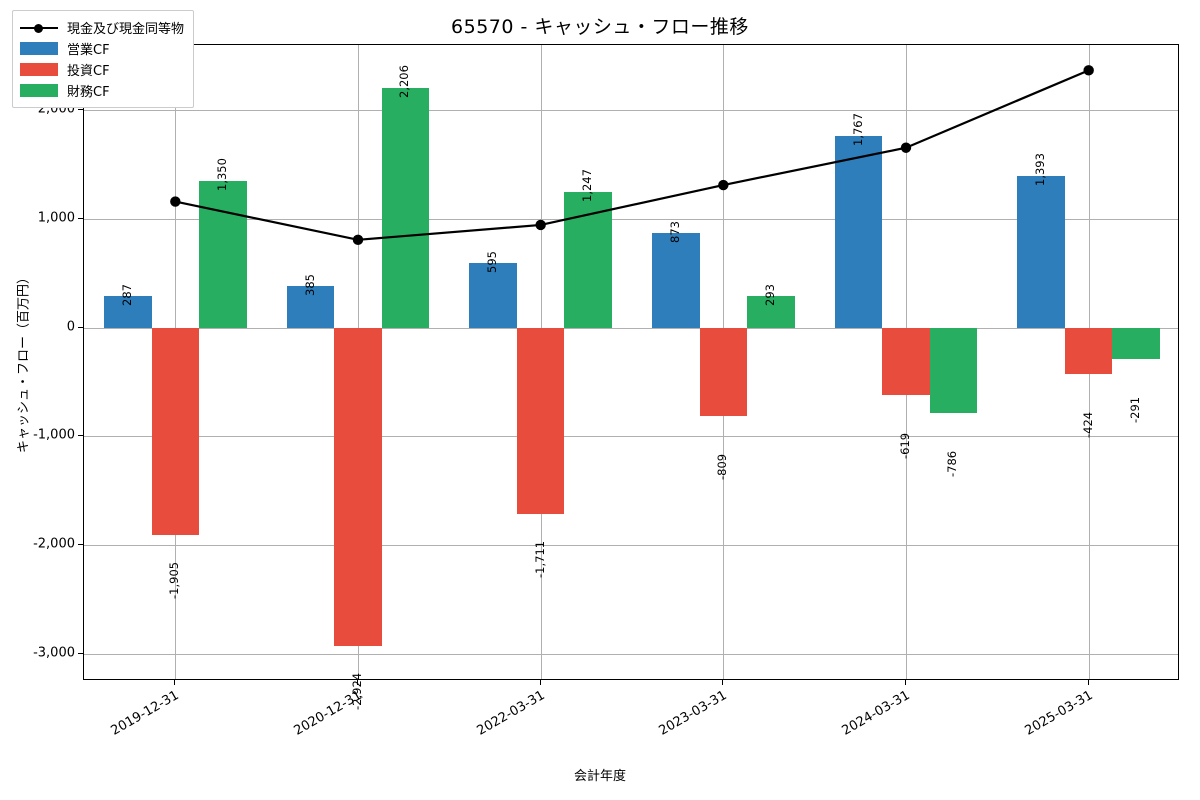 This screenshot has height=800, width=1200. What do you see at coordinates (88, 71) in the screenshot?
I see `legend-label-investing-cf: 投資CF` at bounding box center [88, 71].